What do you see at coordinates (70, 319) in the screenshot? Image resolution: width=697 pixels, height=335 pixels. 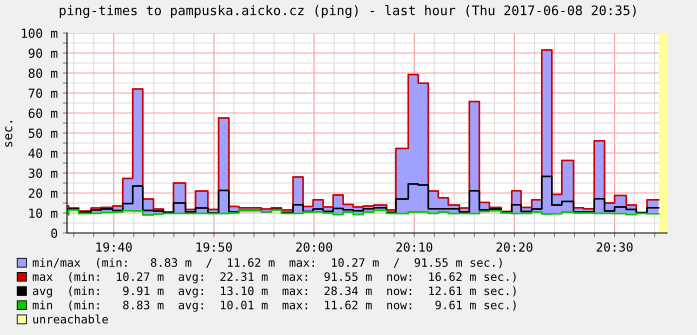 I see `legend-label: unreachable` at bounding box center [70, 319].